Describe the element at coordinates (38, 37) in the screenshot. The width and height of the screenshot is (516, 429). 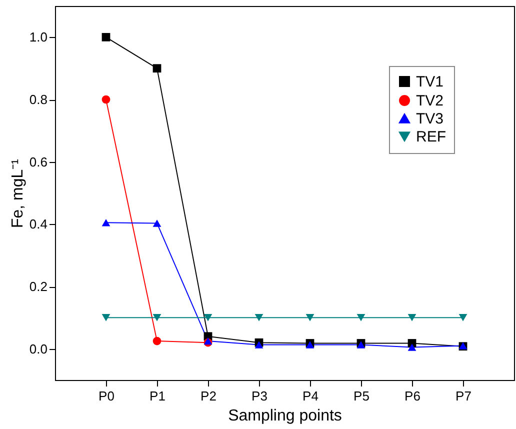
I see `y-tick-label: 1.0` at that location.